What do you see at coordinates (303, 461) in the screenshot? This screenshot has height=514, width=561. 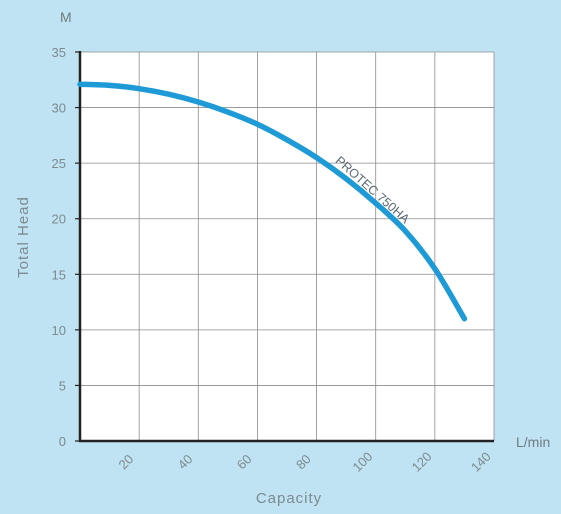 I see `x-tick-label: 80` at bounding box center [303, 461].